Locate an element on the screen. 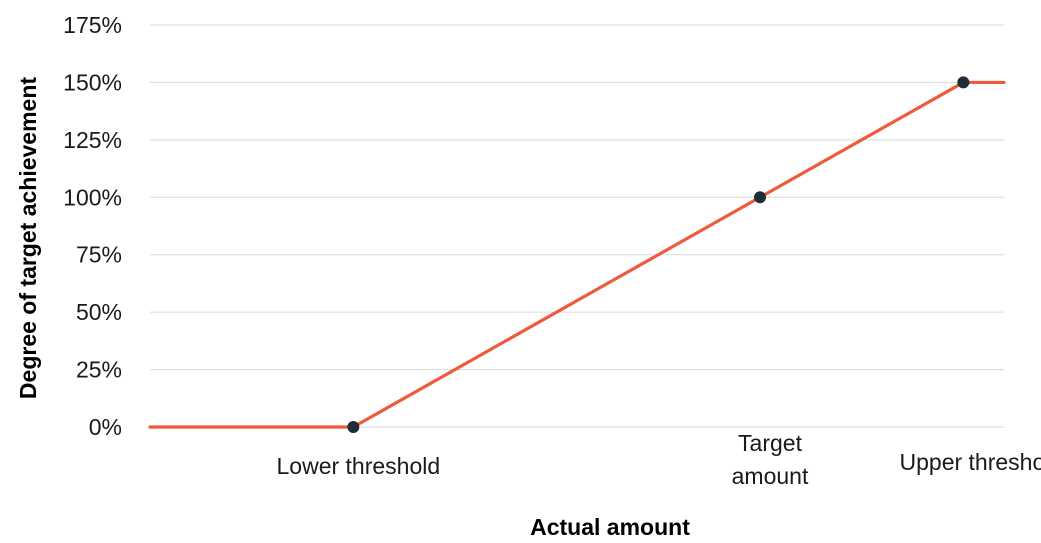 The height and width of the screenshot is (543, 1041). x-tick-label-upper: Upper threshold is located at coordinates (970, 462).